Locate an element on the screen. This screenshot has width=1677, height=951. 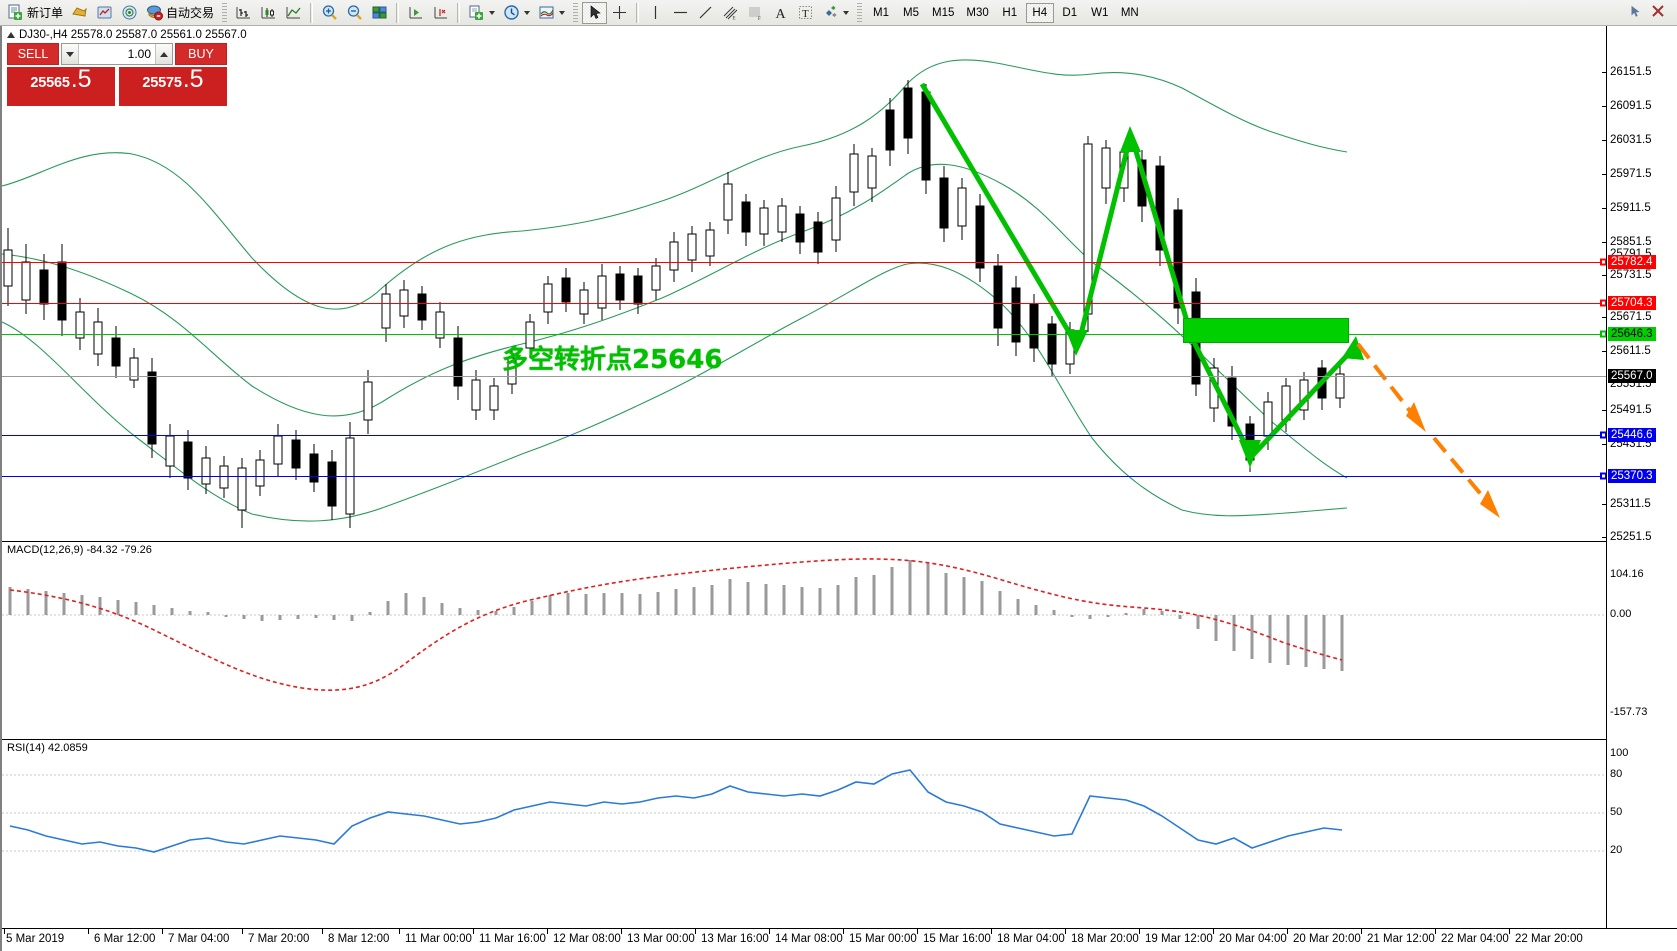
charts-button is located at coordinates (79, 13).